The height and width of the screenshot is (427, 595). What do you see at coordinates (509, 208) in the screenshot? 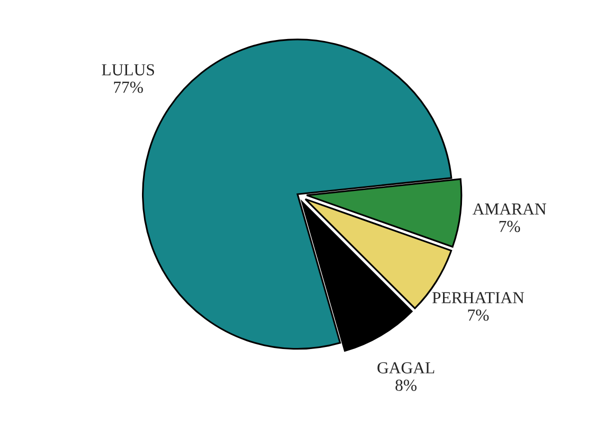
I see `slice-label: AMARAN` at bounding box center [509, 208].